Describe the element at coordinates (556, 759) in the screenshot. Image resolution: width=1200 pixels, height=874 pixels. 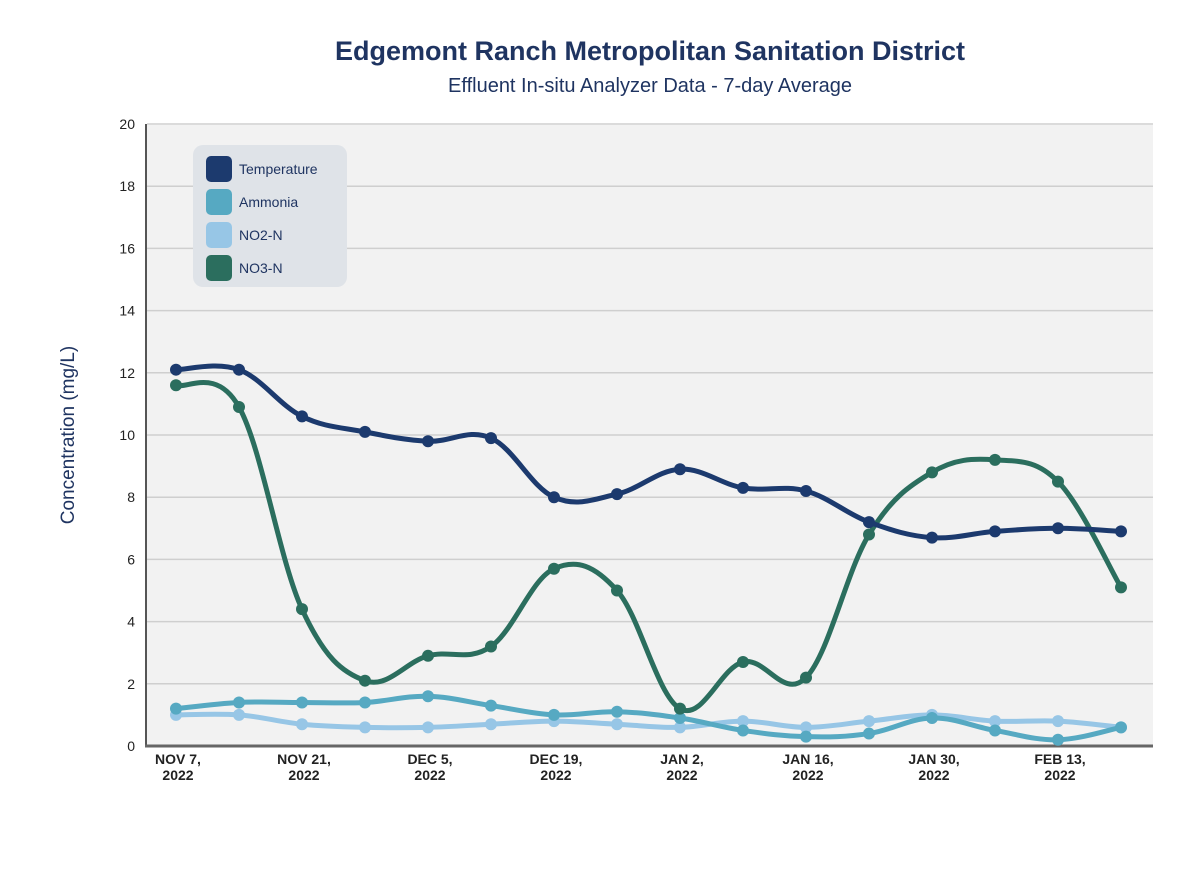
I see `x-tick-label: DEC 19,` at that location.